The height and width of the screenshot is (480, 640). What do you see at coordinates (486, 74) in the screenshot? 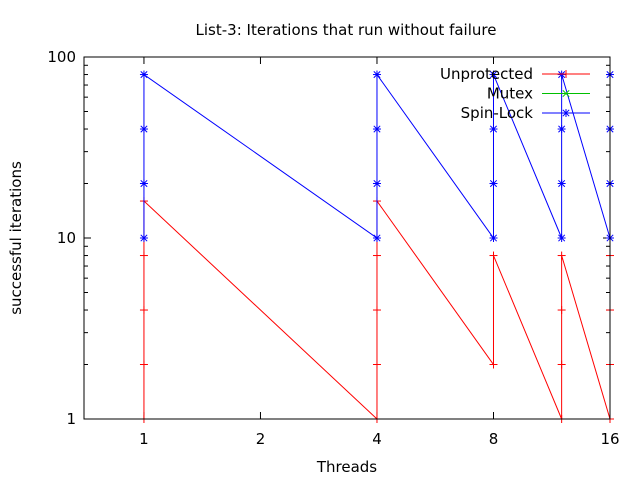
I see `legend-label: Unprotected` at bounding box center [486, 74].